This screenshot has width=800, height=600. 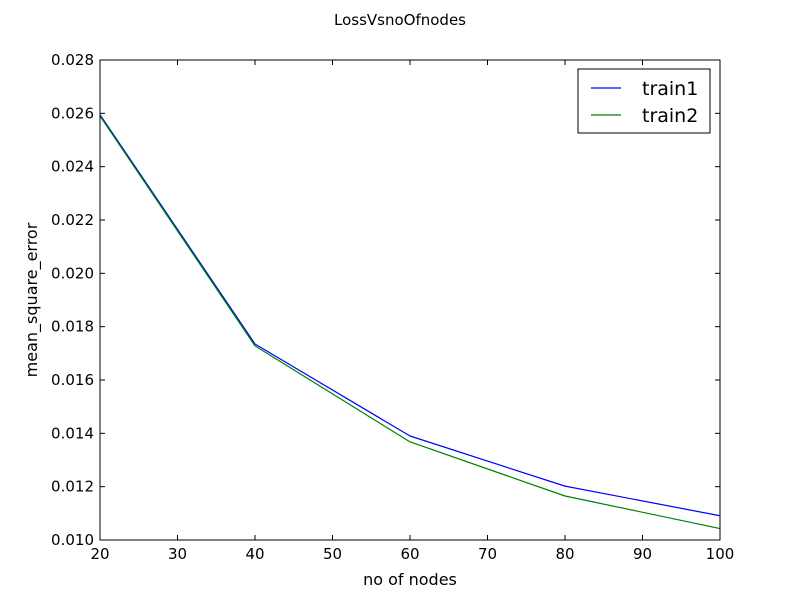 I want to click on x-axis-label: no of nodes, so click(x=410, y=579).